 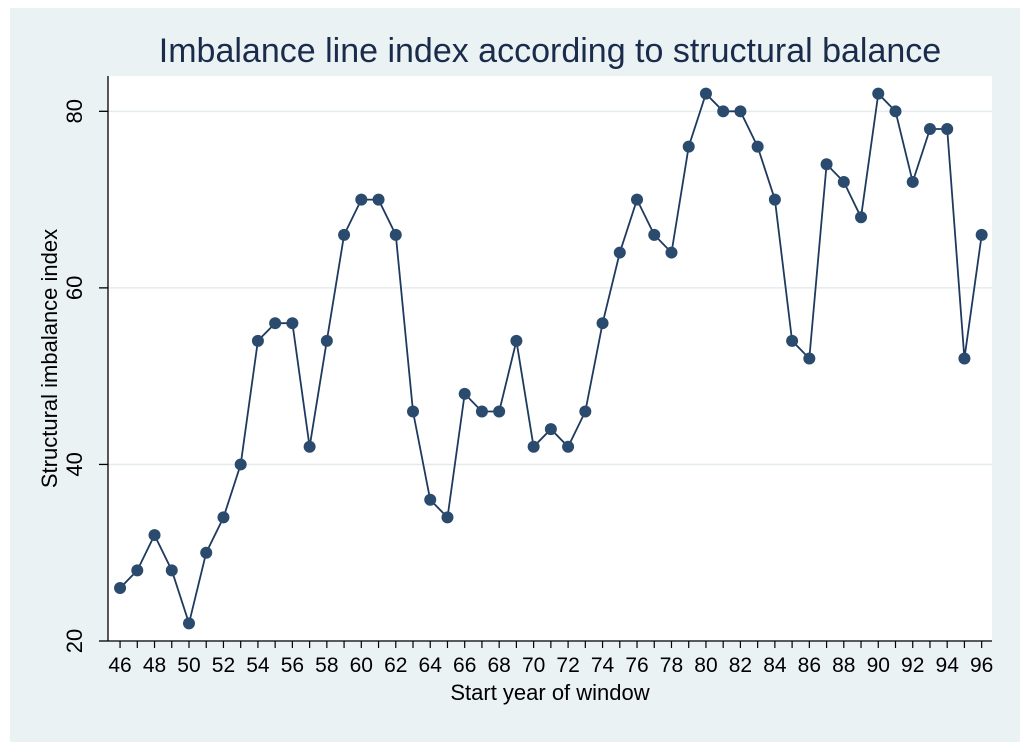 What do you see at coordinates (74, 111) in the screenshot?
I see `y-tick-label: 80` at bounding box center [74, 111].